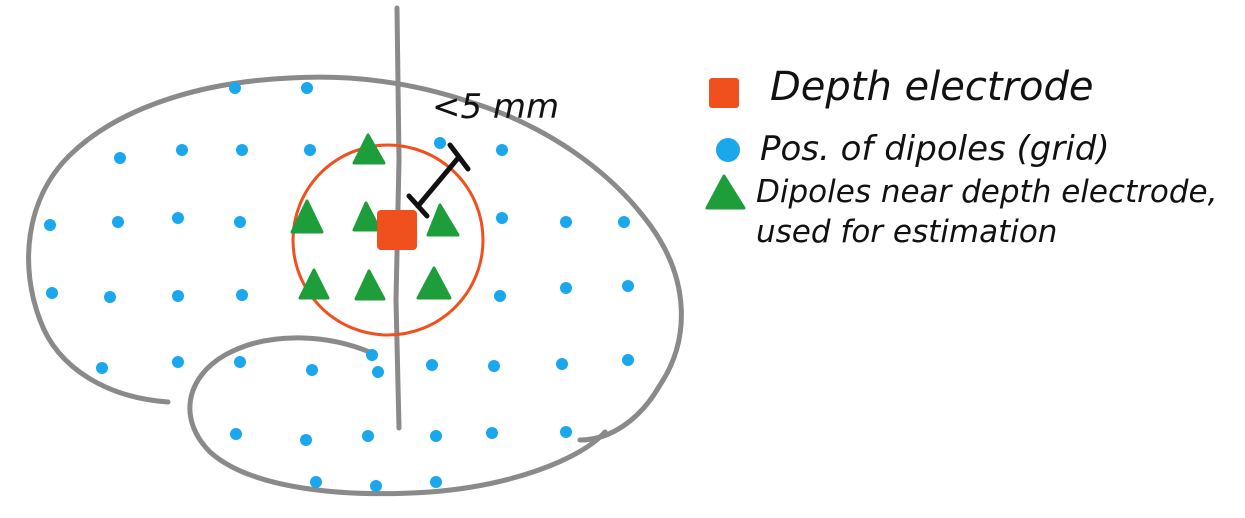  Describe the element at coordinates (724, 93) in the screenshot. I see `orange-square-icon` at that location.